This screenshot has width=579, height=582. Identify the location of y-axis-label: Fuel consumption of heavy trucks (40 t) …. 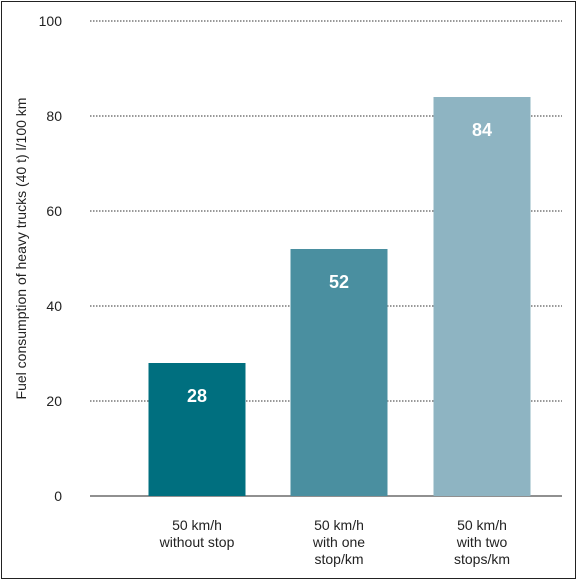
(21, 249).